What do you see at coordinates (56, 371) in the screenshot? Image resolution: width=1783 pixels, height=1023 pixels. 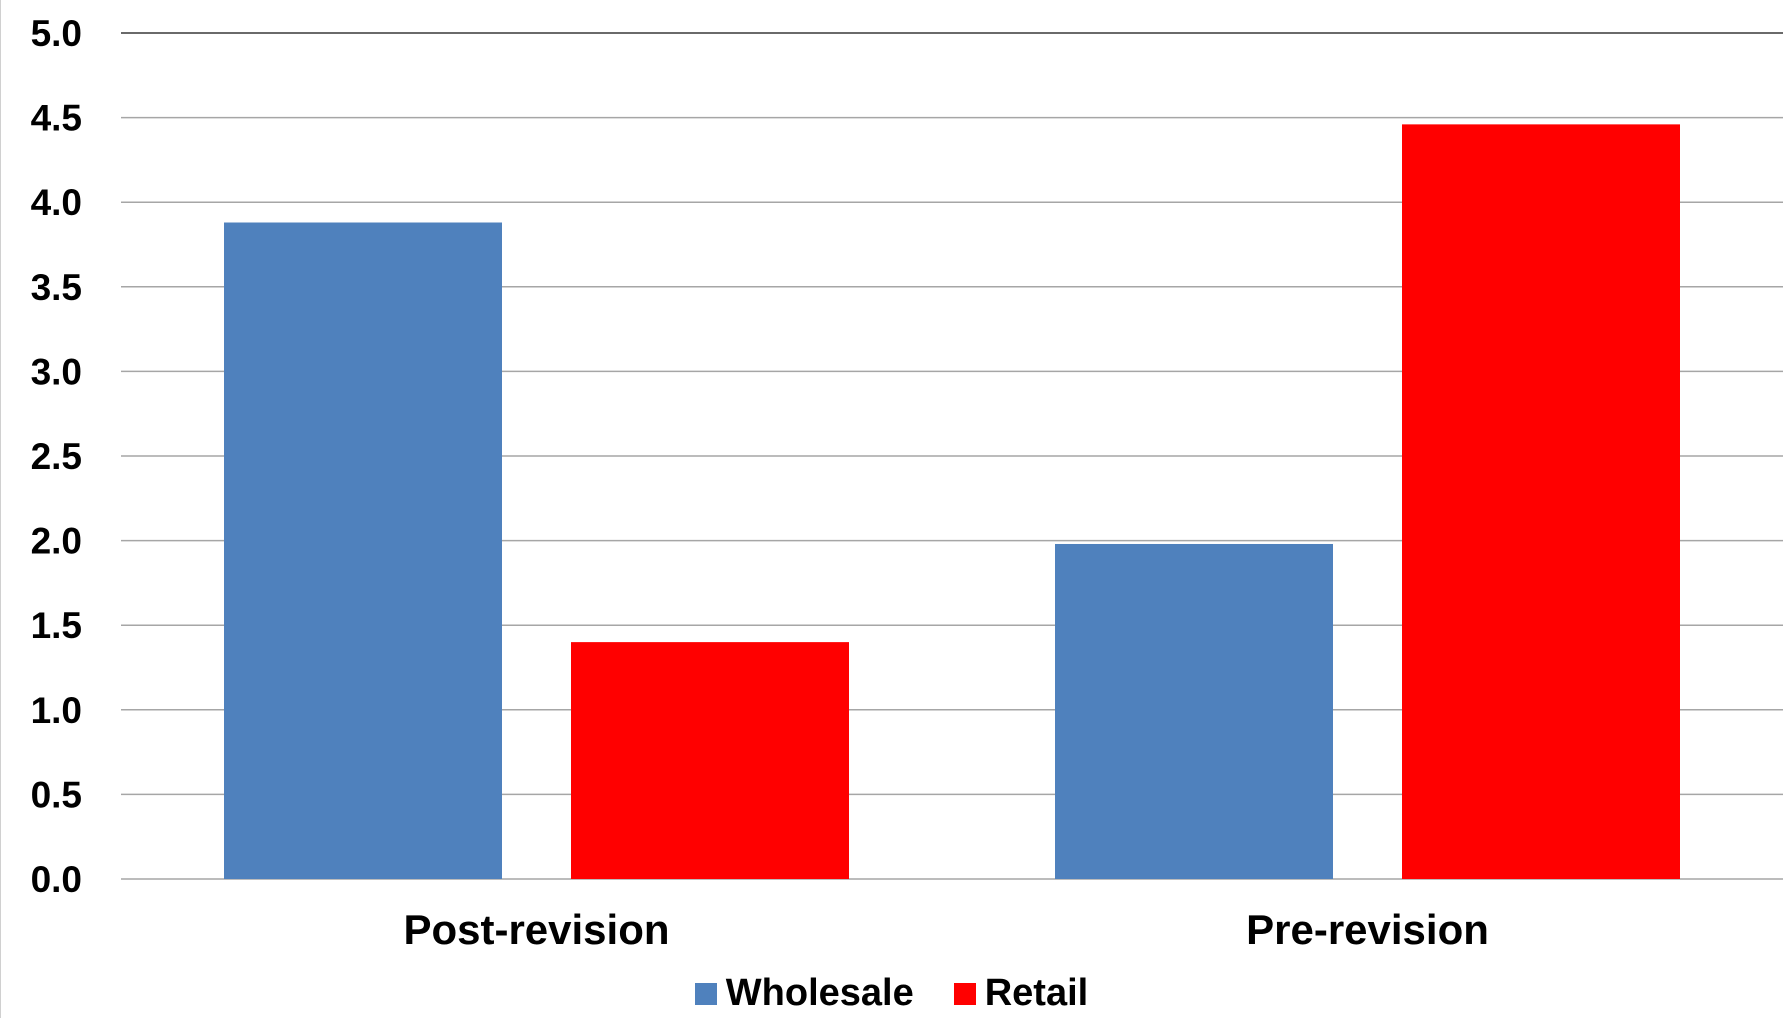 I see `y-tick-label: 3.0` at bounding box center [56, 371].